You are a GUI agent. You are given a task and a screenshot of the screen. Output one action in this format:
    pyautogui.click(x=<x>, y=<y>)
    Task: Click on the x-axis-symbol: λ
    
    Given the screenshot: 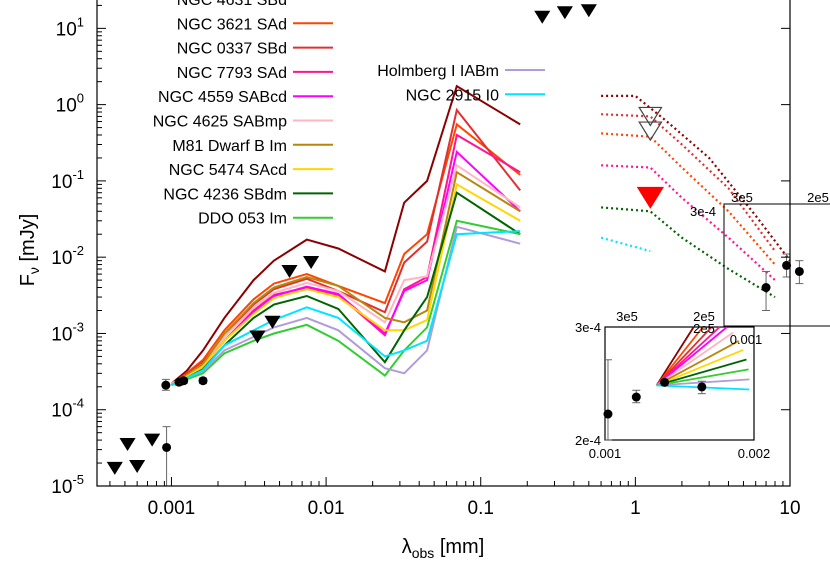 What is the action you would take?
    pyautogui.click(x=407, y=547)
    